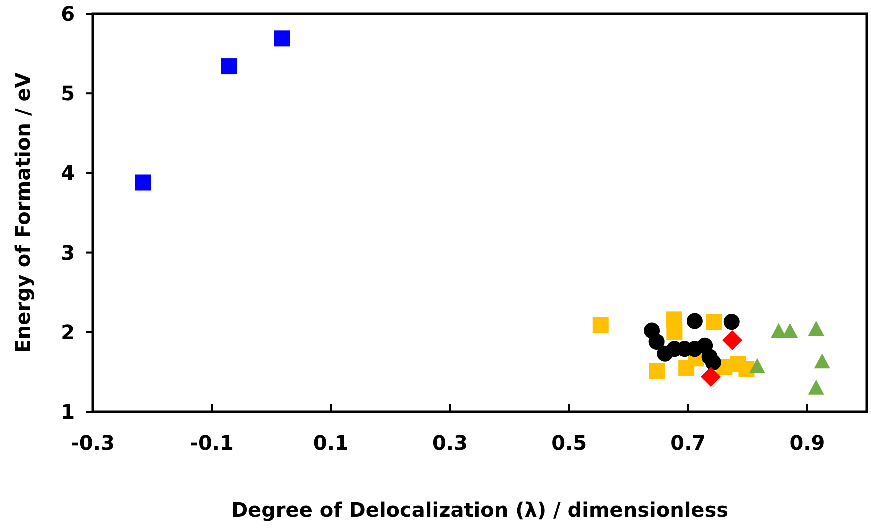 This screenshot has width=871, height=531. I want to click on x-tick-label: 0.7, so click(688, 443).